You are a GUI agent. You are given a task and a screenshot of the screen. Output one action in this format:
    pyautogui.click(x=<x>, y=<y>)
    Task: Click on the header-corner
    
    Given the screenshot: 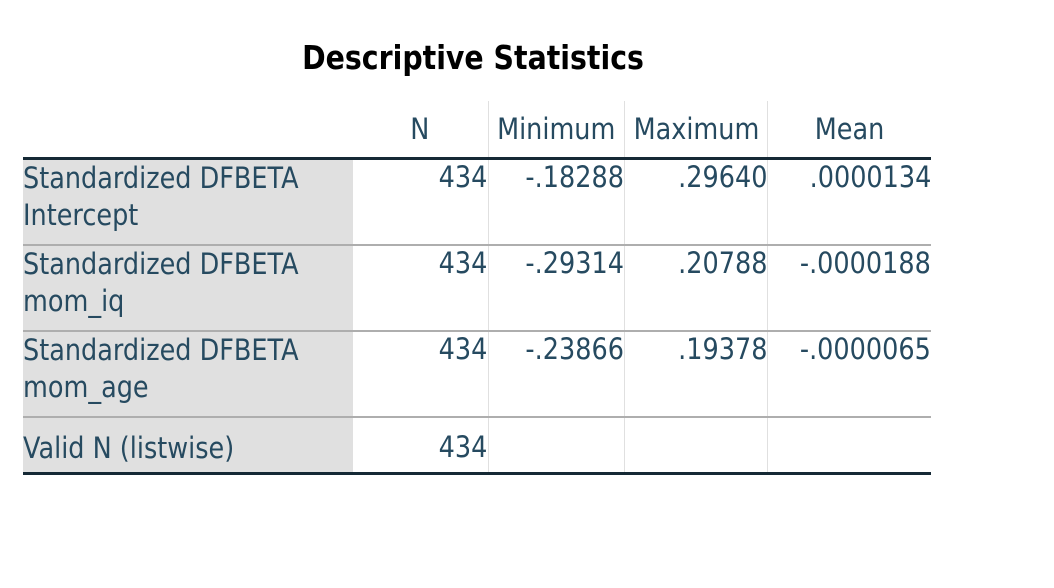 What is the action you would take?
    pyautogui.click(x=188, y=130)
    